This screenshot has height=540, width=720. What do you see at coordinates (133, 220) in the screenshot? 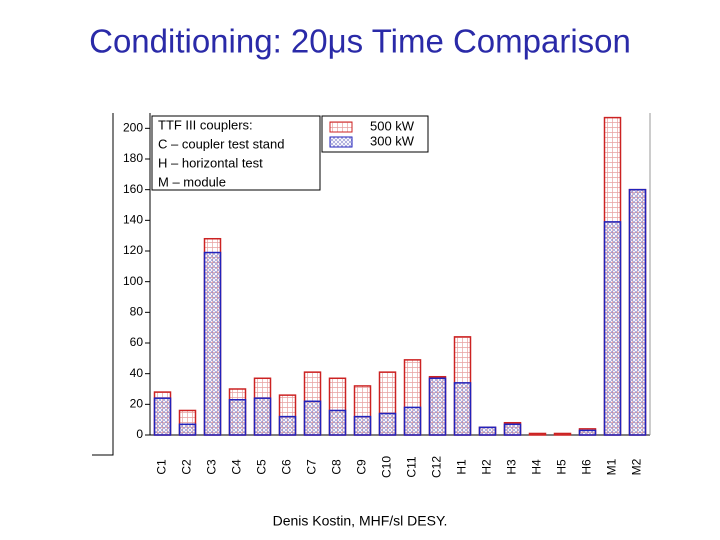
I see `y-tick-label: 140` at bounding box center [133, 220].